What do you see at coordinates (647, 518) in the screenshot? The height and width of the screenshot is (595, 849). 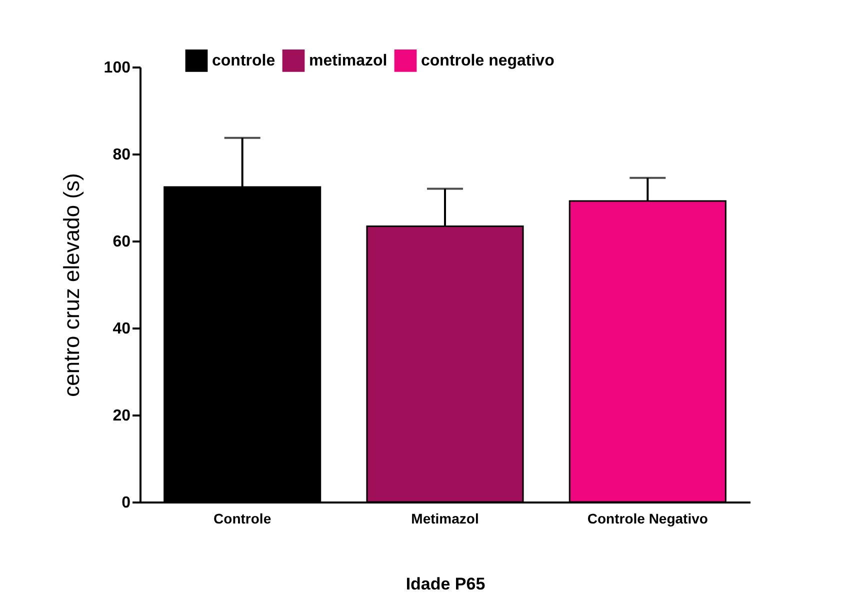 I see `x-tick-label: Controle Negativo` at bounding box center [647, 518].